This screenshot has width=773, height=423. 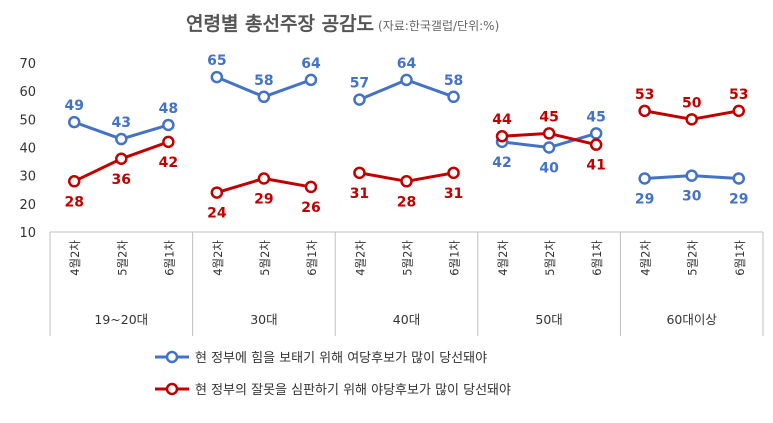 What do you see at coordinates (595, 166) in the screenshot?
I see `data-label: 41` at bounding box center [595, 166].